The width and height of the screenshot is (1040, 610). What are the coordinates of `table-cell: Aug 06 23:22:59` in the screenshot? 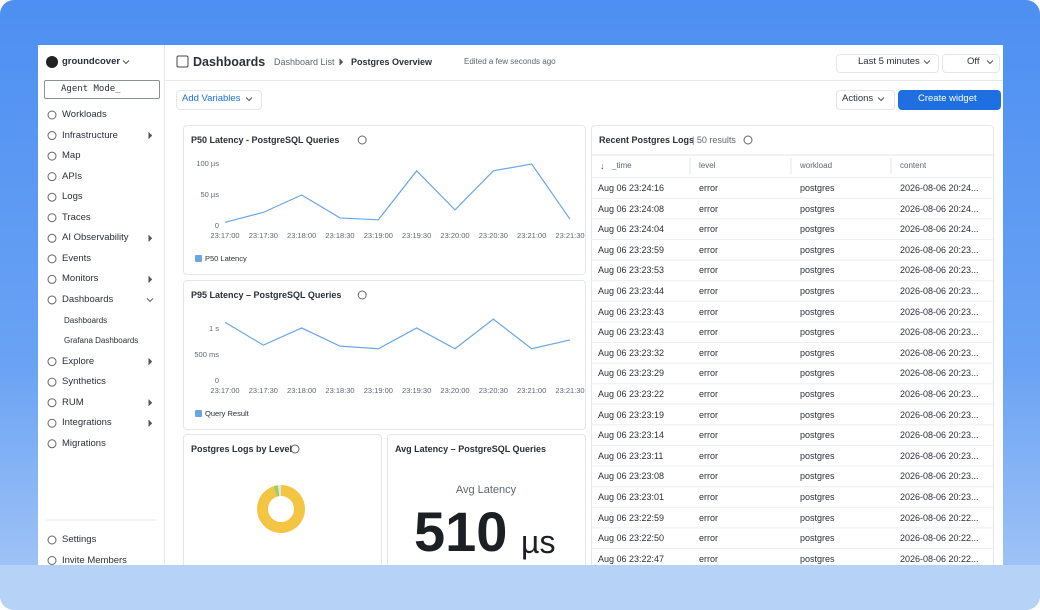 It's located at (631, 517).